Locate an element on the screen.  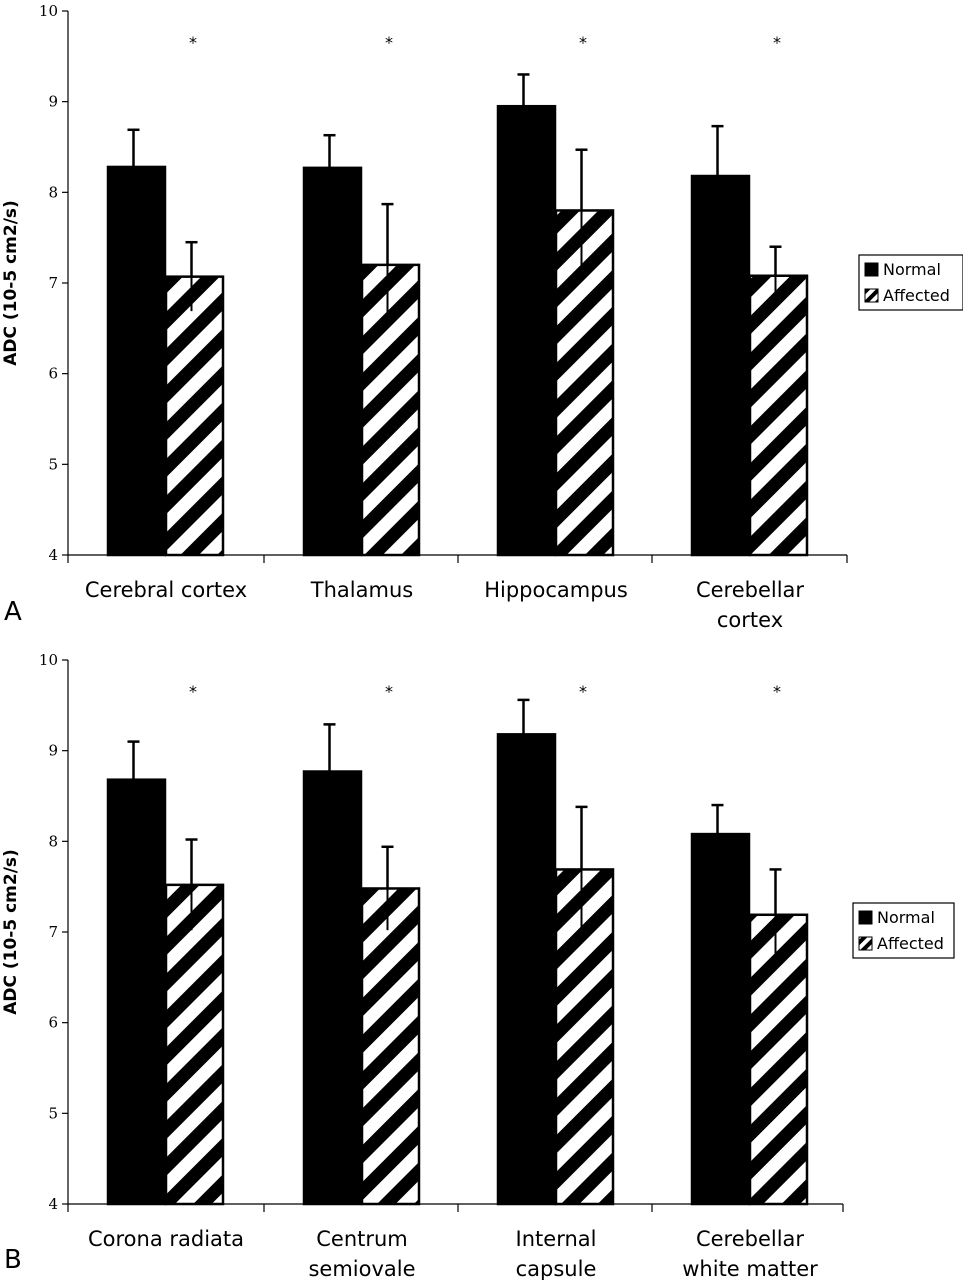
x-category-label: semiovale is located at coordinates (361, 1268).